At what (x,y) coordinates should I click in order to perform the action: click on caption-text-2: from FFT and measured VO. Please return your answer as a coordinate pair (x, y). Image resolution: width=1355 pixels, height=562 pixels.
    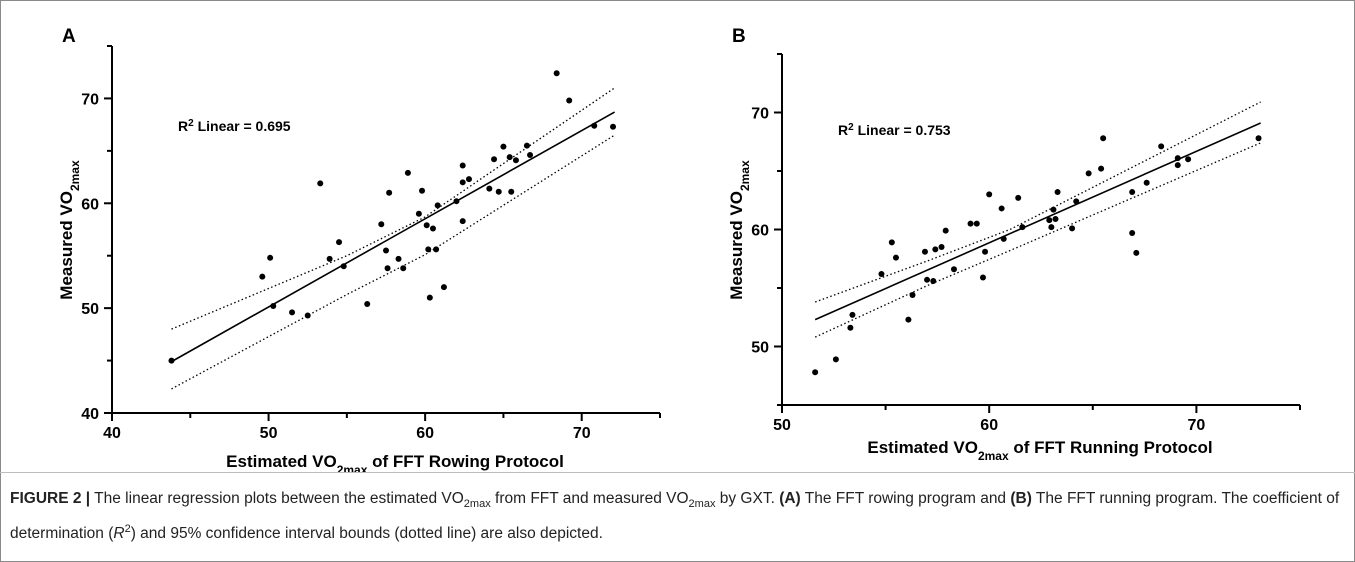
    Looking at the image, I should click on (589, 498).